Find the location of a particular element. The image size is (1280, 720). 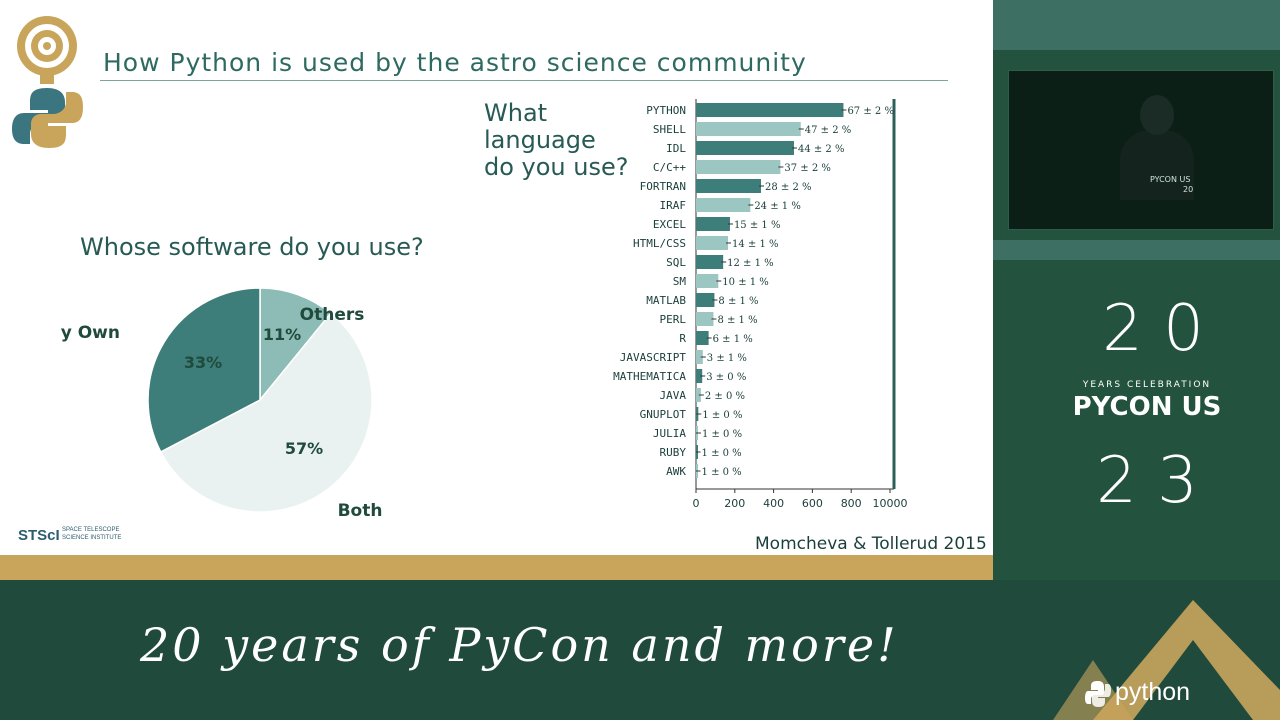

bar-value-label: 15 ± 1 % is located at coordinates (757, 225).